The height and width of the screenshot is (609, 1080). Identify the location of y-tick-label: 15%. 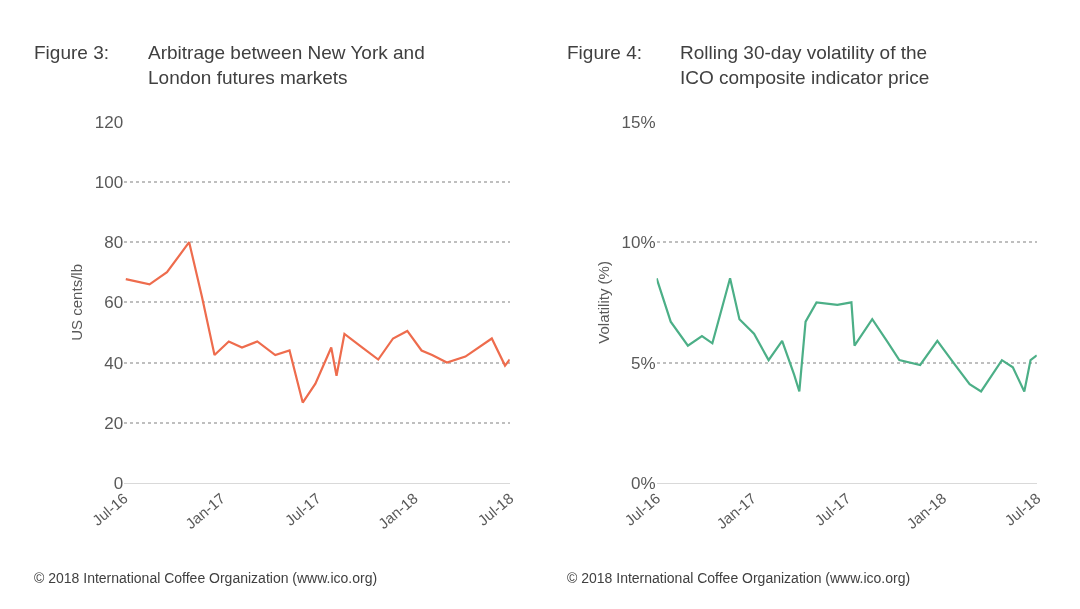
(638, 122).